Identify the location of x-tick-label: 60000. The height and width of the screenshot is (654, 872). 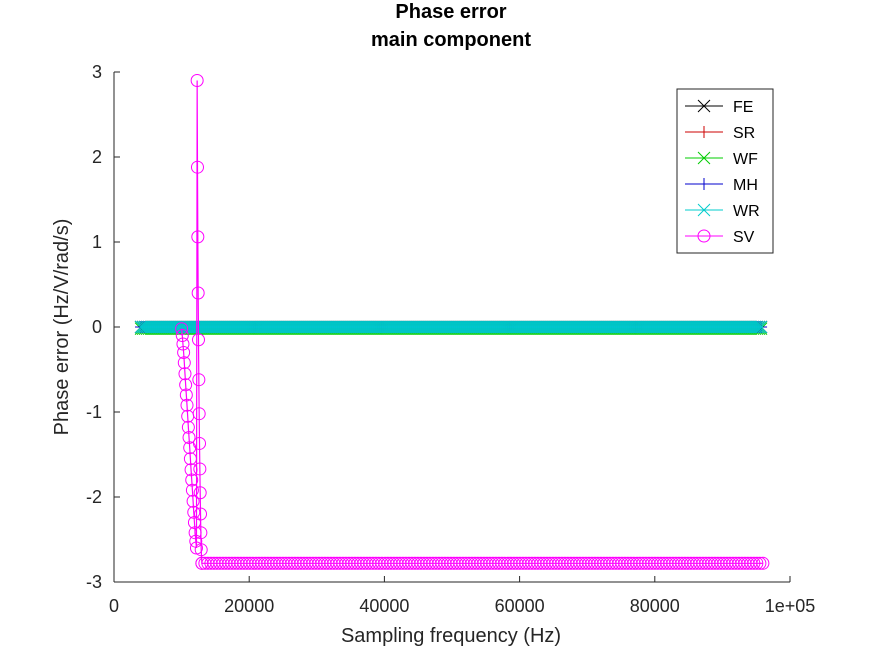
(520, 606).